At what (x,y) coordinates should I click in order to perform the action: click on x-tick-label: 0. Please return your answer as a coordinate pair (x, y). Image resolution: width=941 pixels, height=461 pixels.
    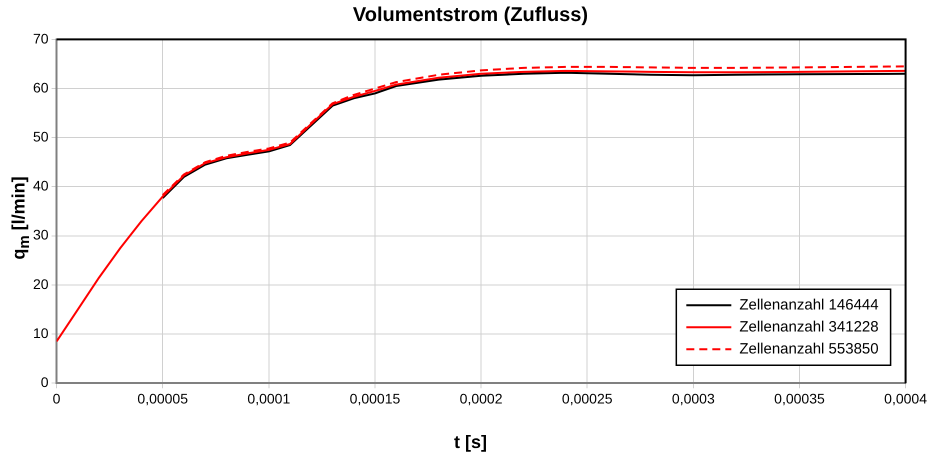
    Looking at the image, I should click on (56, 398).